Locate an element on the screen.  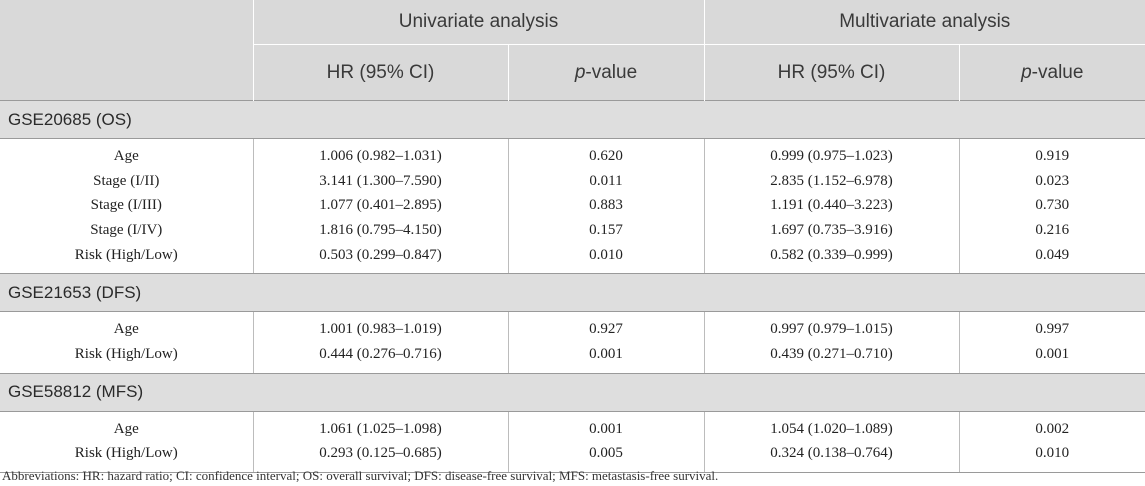
cell-multi-p: 0.216 is located at coordinates (1051, 230).